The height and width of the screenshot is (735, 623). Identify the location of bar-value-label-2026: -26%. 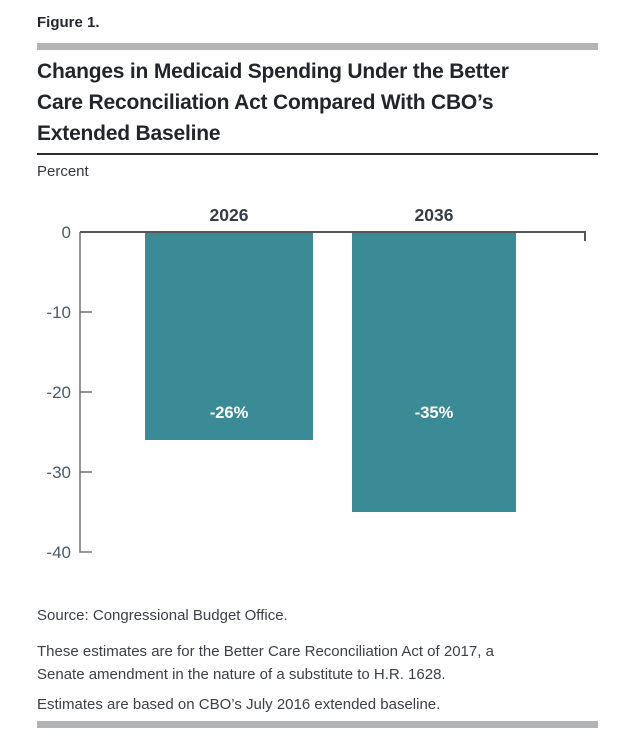
(229, 413).